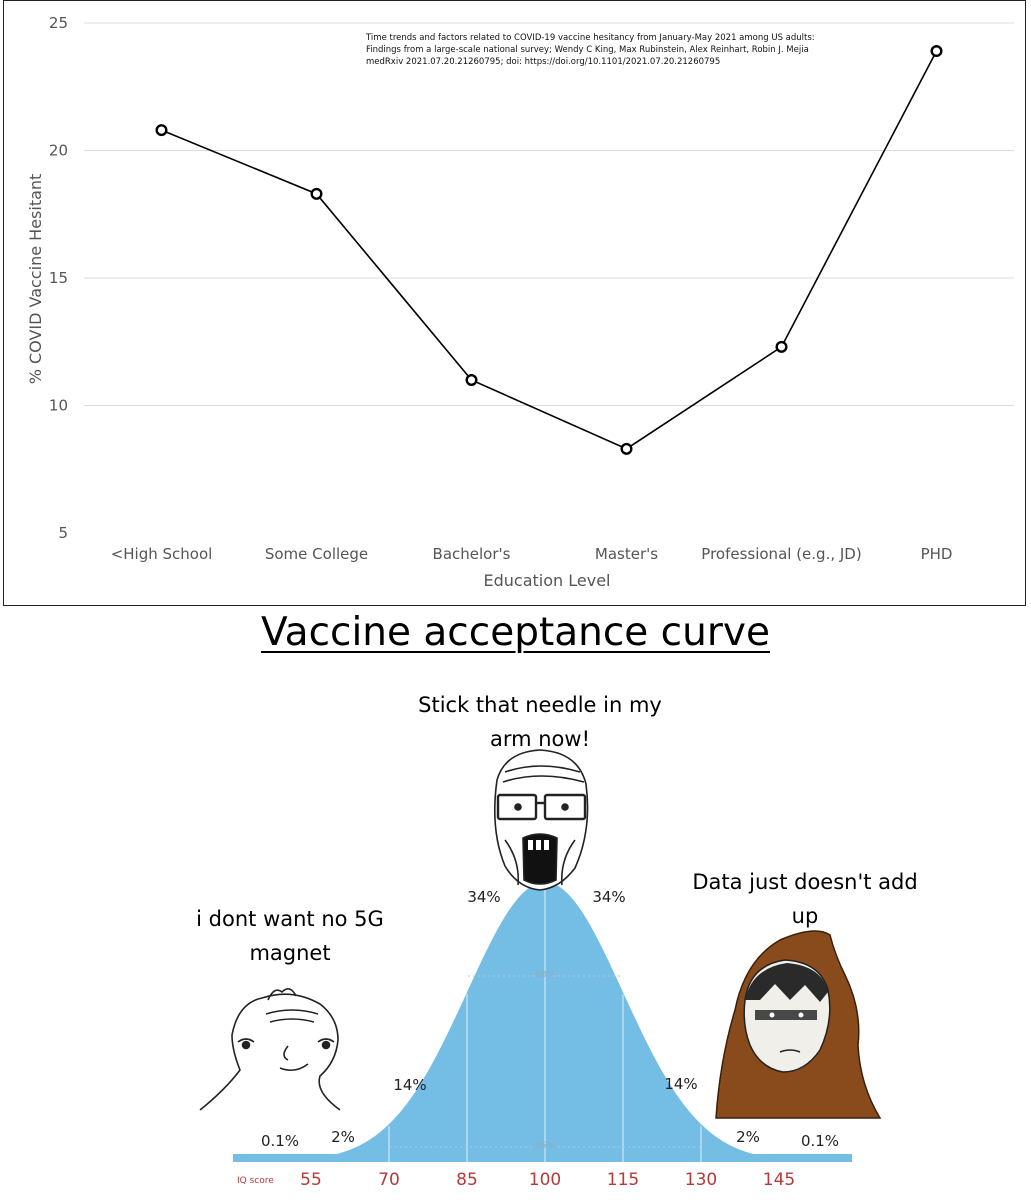 The width and height of the screenshot is (1031, 1200). Describe the element at coordinates (680, 1084) in the screenshot. I see `pct-label-right-14: 14%` at that location.